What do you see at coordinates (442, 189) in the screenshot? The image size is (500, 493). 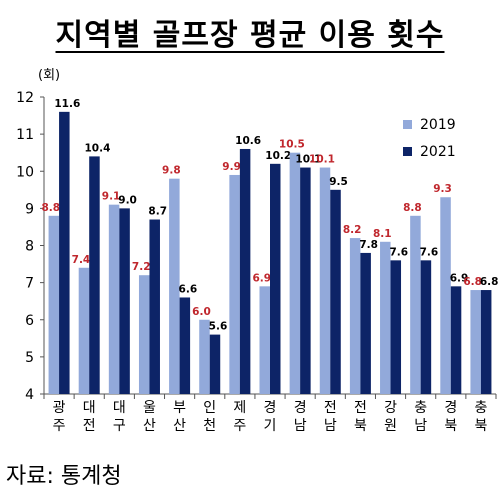 I see `data-label-2019: 9.3` at bounding box center [442, 189].